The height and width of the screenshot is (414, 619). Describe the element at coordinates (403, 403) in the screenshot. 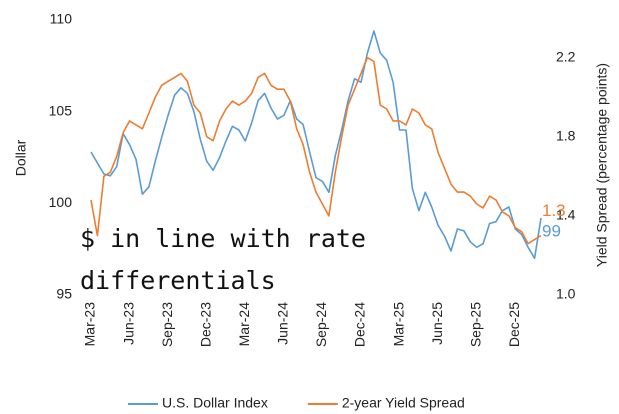

I see `legend-label: 2-year Yield Spread` at that location.